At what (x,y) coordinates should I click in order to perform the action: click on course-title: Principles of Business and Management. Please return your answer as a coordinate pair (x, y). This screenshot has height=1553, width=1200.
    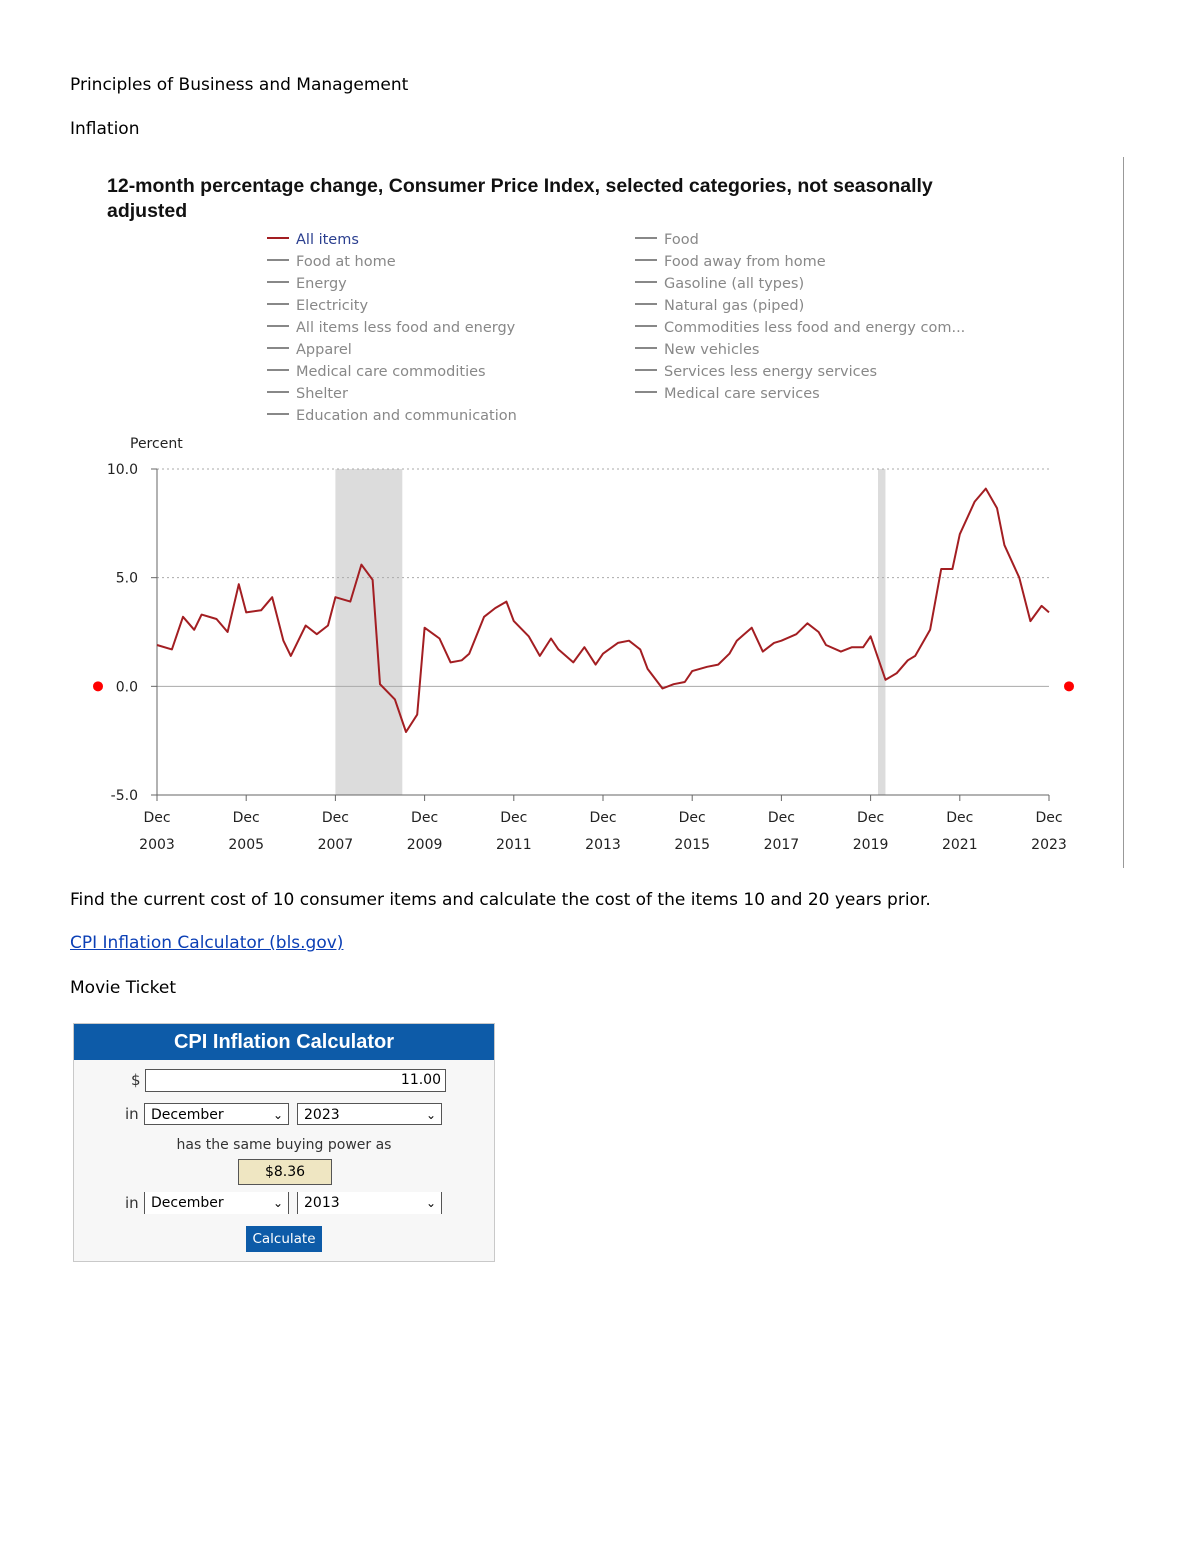
    Looking at the image, I should click on (239, 85).